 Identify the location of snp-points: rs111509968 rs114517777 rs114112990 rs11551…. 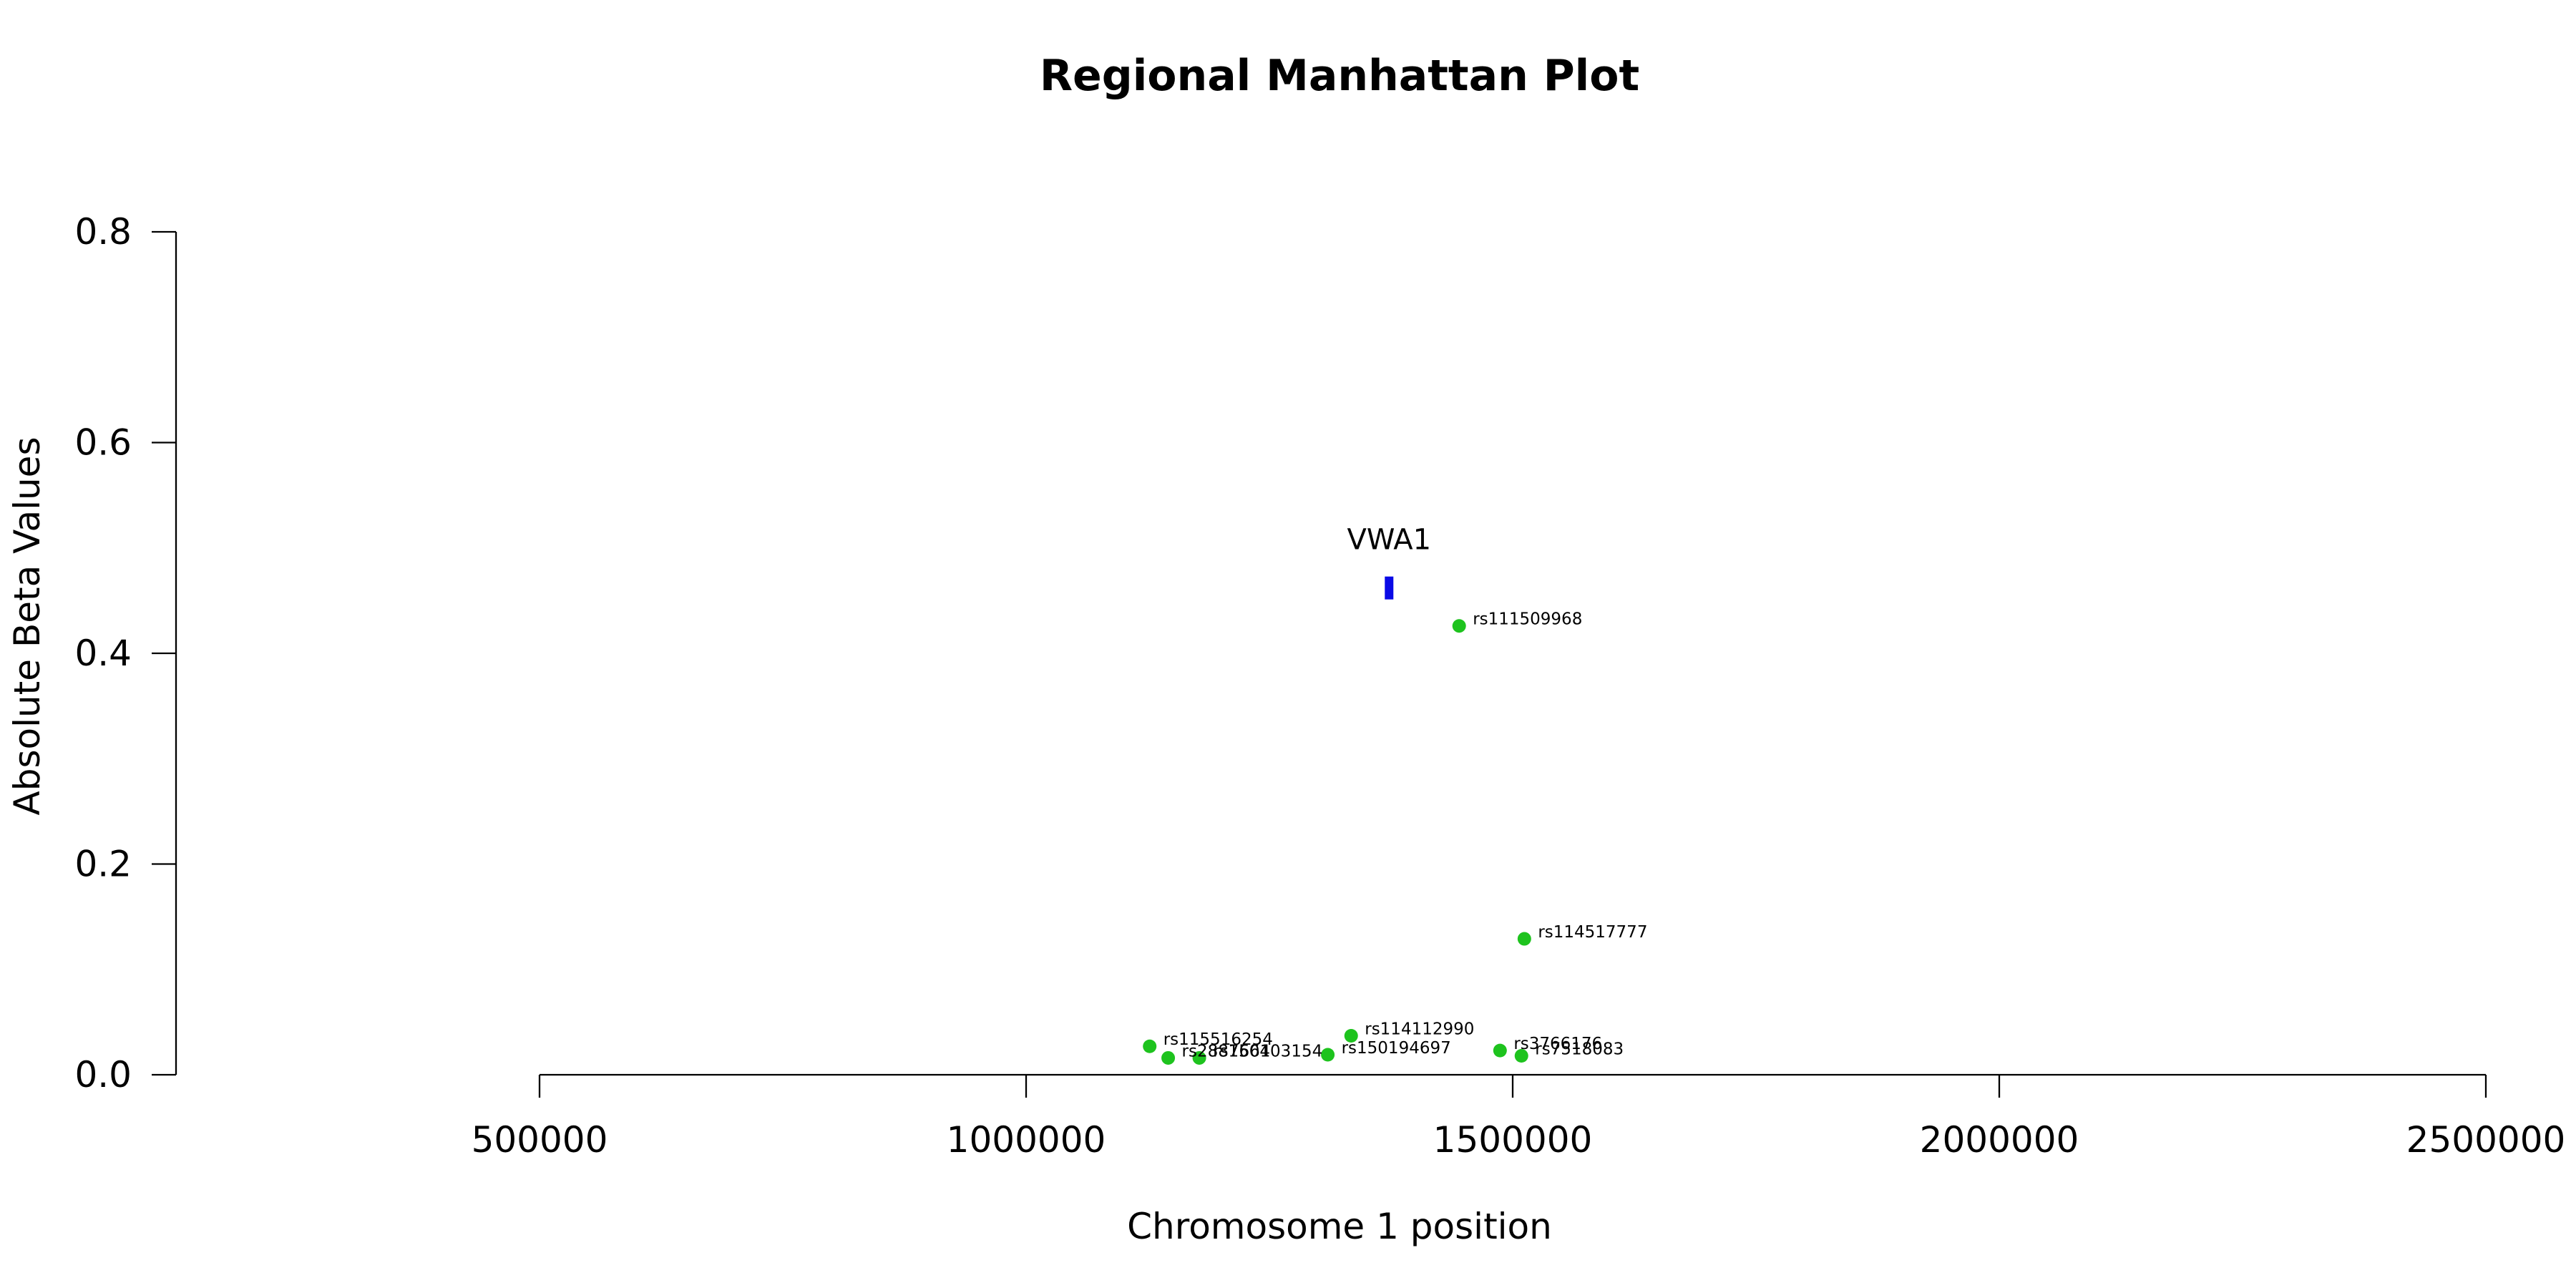
(1395, 837).